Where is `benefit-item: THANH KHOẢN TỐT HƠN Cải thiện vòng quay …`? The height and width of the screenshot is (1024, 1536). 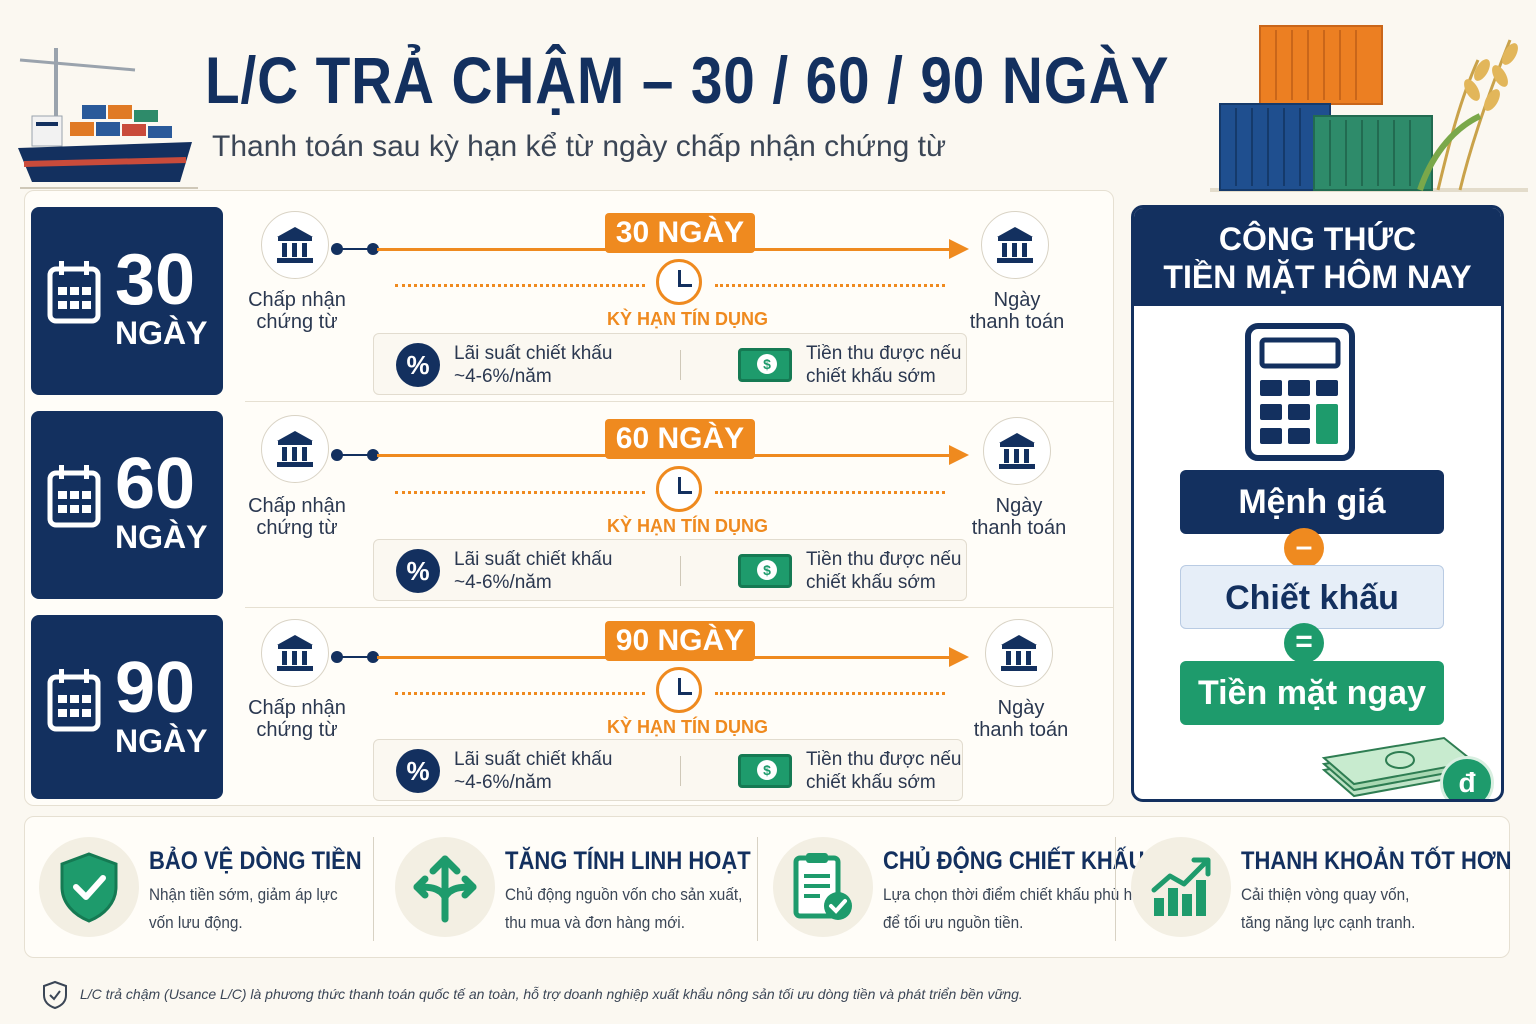 benefit-item: THANH KHOẢN TỐT HƠN Cải thiện vòng quay … is located at coordinates (1317, 888).